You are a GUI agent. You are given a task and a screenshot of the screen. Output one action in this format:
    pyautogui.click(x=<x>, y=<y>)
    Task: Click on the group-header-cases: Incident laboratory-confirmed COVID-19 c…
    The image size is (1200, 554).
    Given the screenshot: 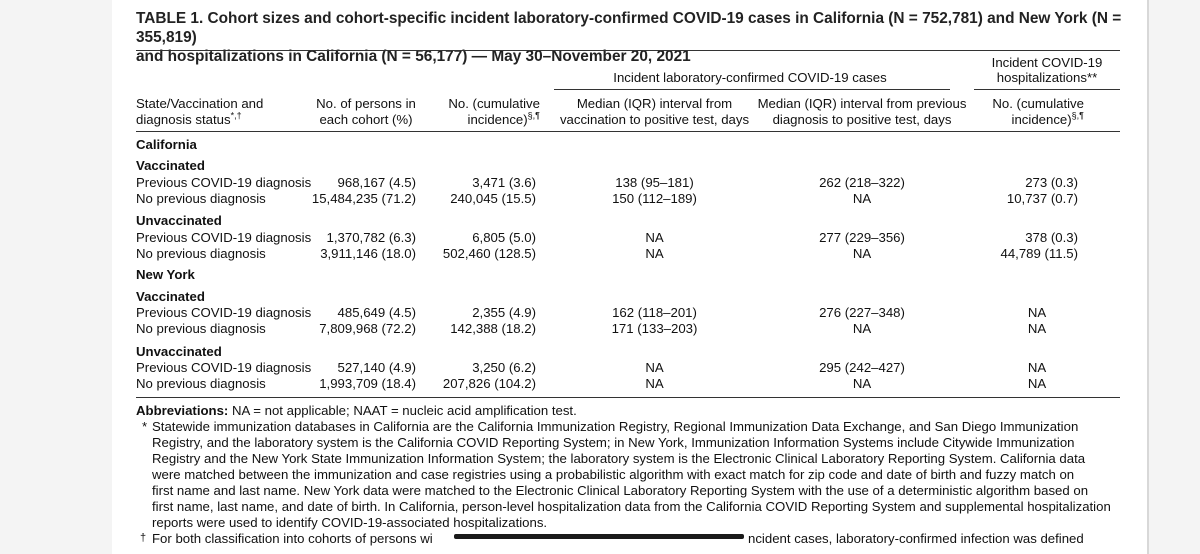 What is the action you would take?
    pyautogui.click(x=750, y=77)
    